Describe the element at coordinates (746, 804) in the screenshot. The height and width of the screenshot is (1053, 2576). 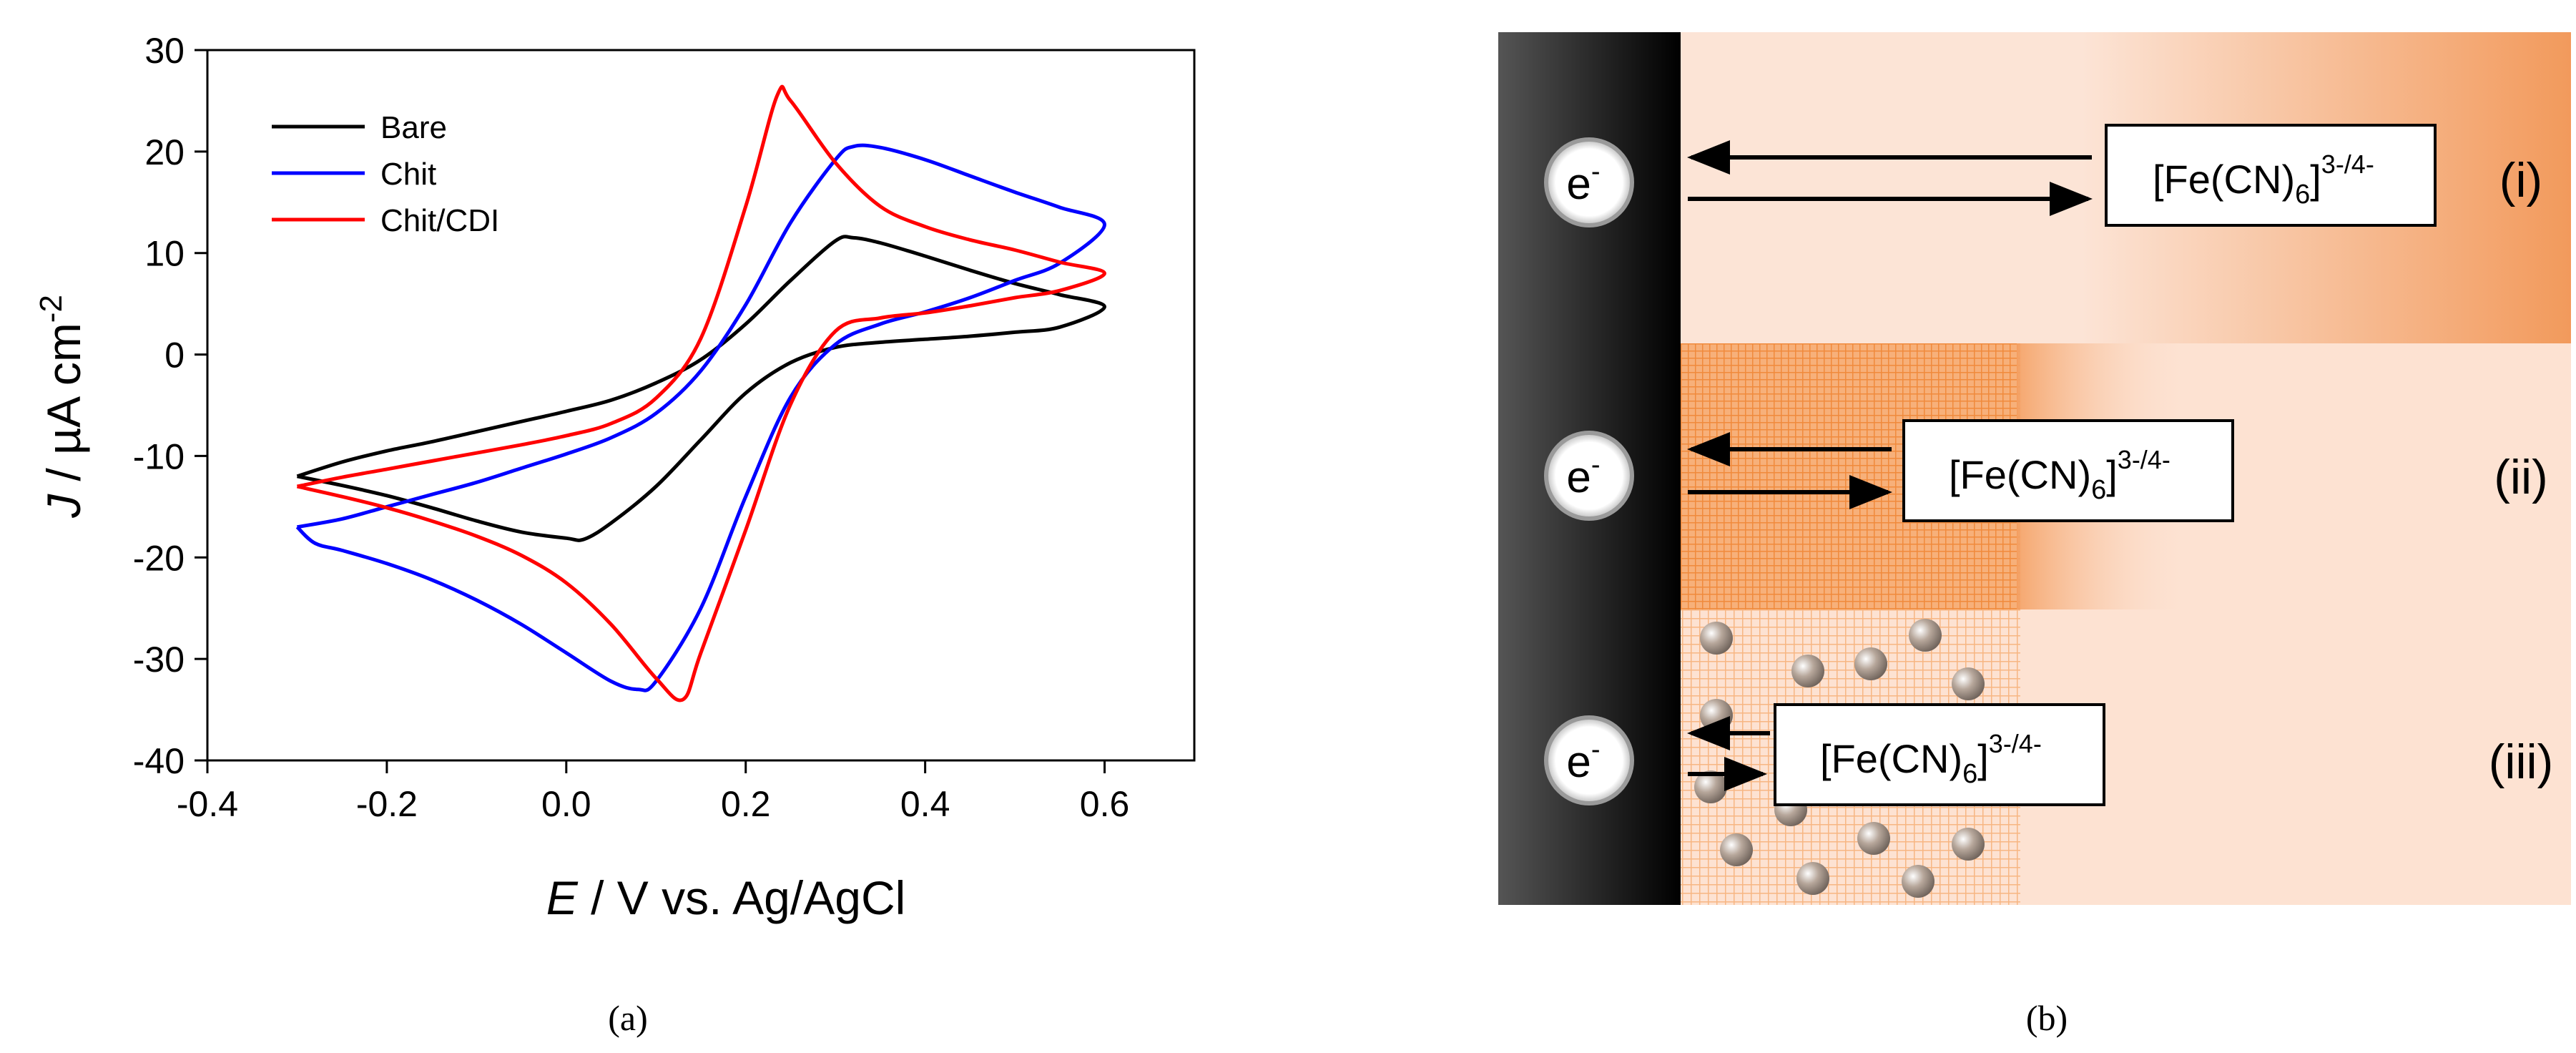
I see `x-tick-label: 0.2` at that location.